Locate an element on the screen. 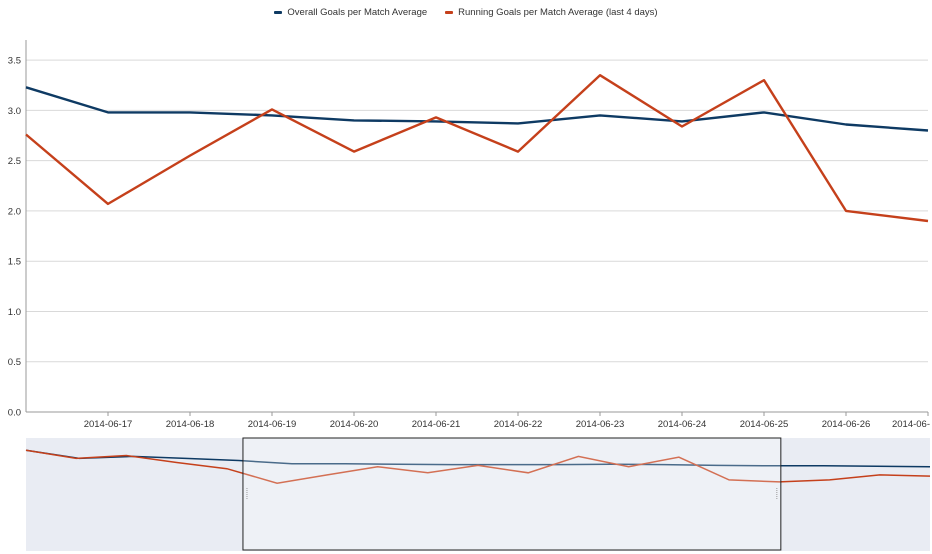 The image size is (932, 554). navigator-line-running is located at coordinates (478, 466).